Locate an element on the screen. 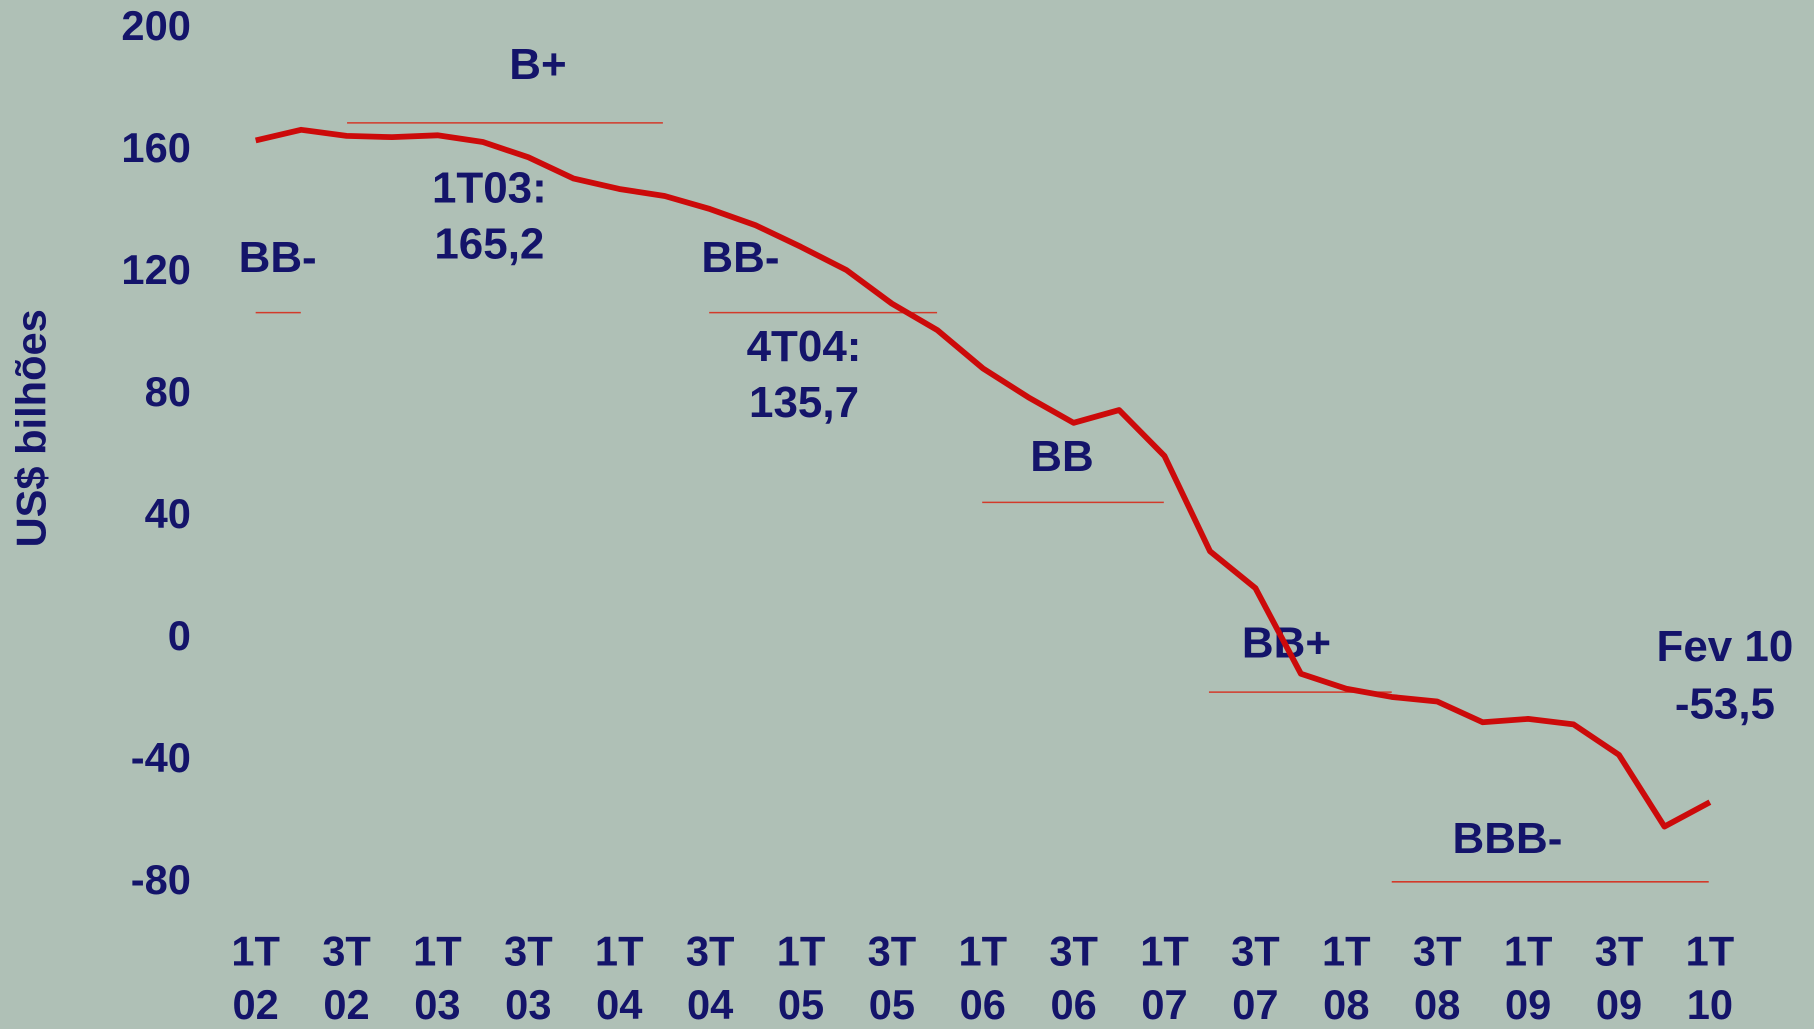 The image size is (1814, 1029). y-tick-label: 40 is located at coordinates (168, 513).